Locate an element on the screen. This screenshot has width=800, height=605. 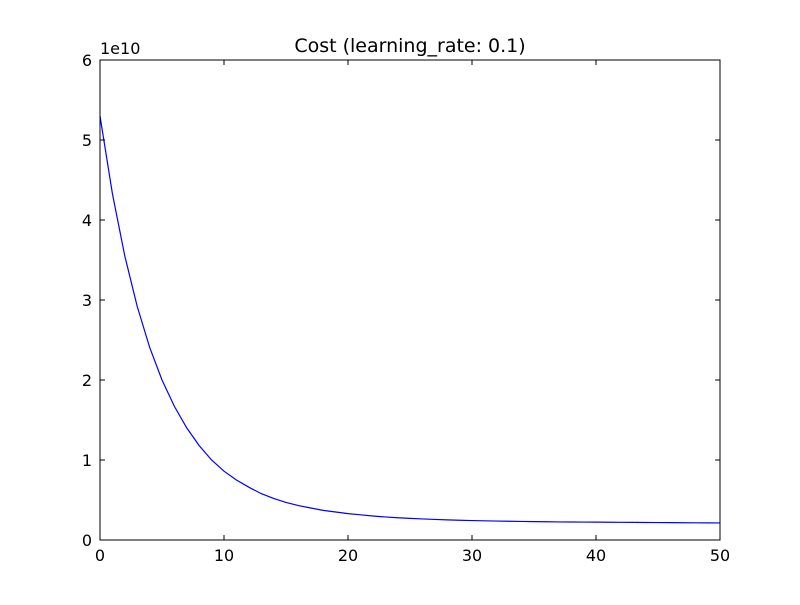
y-tick-label: 1 is located at coordinates (87, 460).